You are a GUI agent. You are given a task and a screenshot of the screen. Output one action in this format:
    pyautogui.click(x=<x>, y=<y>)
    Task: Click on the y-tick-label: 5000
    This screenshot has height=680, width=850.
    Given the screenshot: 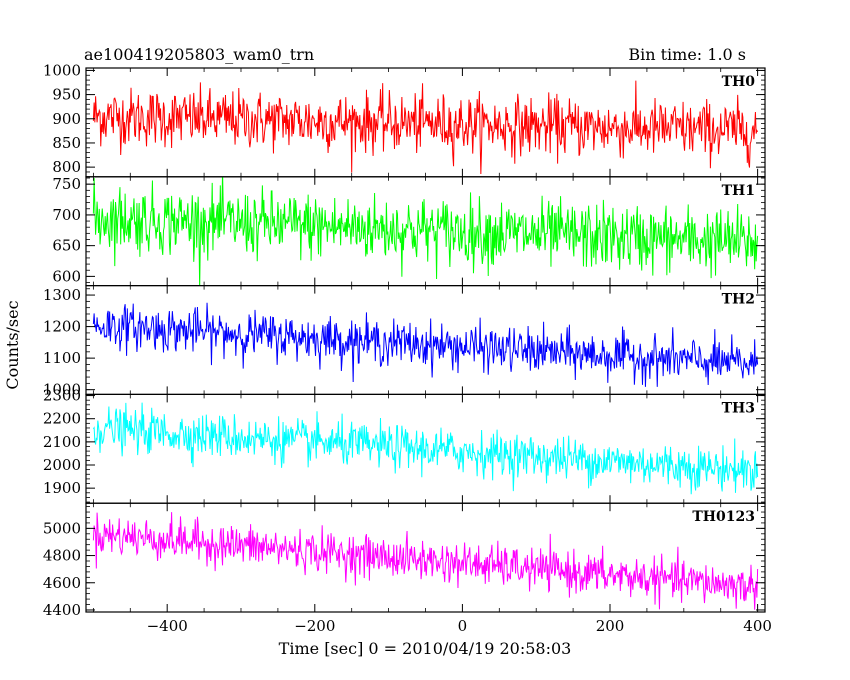 What is the action you would take?
    pyautogui.click(x=62, y=528)
    